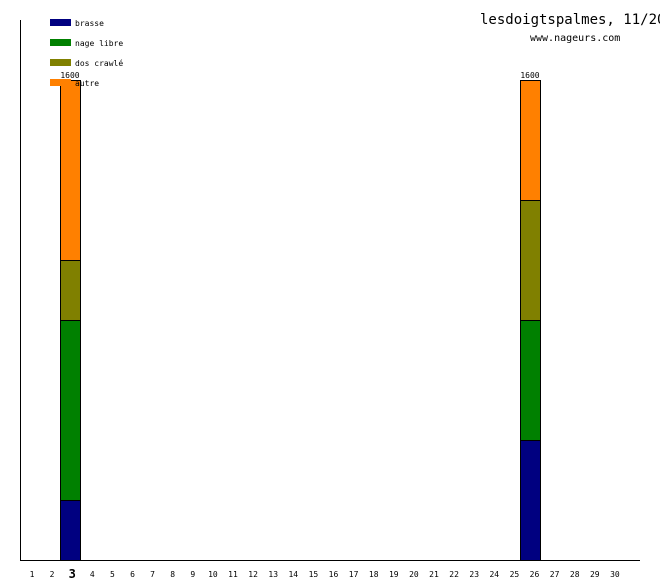  Describe the element at coordinates (575, 38) in the screenshot. I see `chart-subtitle: www.nageurs.com` at that location.